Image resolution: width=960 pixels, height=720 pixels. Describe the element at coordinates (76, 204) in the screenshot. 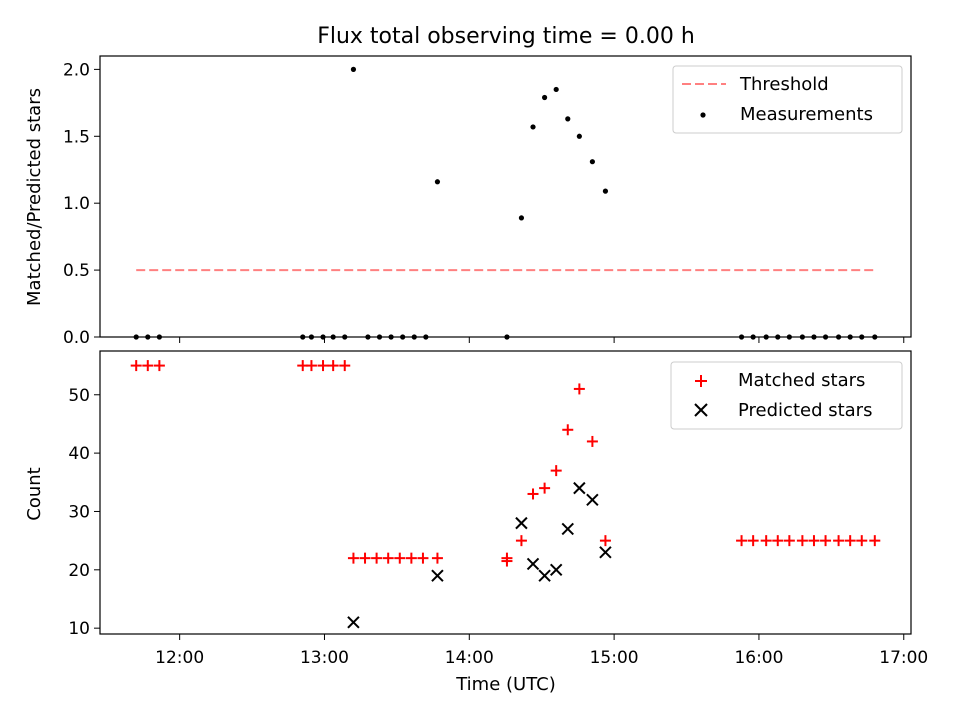

I see `y-tick-label: 1.0` at that location.